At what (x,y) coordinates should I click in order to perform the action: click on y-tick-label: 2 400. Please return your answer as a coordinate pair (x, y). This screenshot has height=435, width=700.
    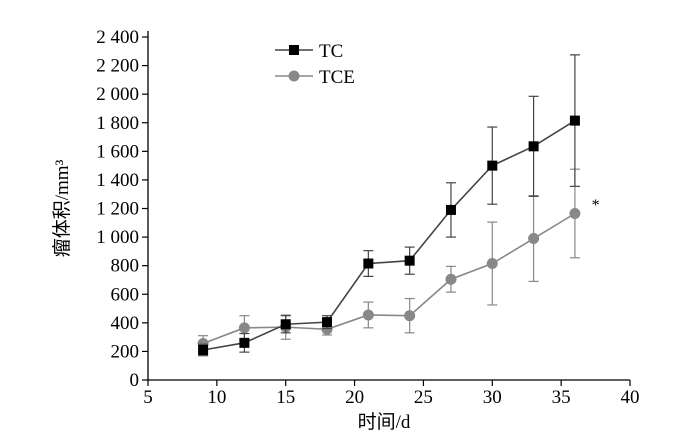
    Looking at the image, I should click on (117, 37).